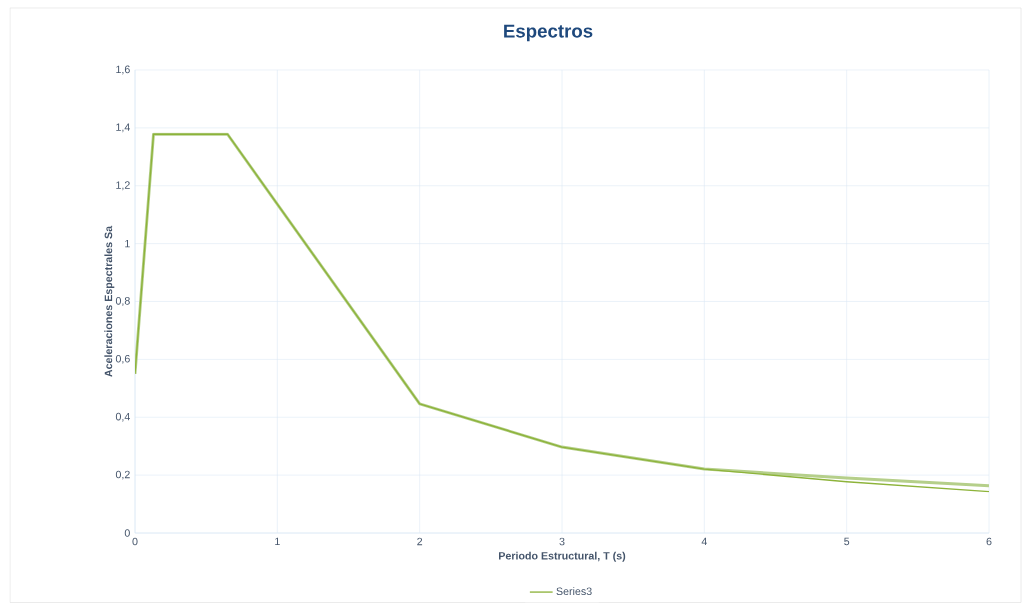 Image resolution: width=1023 pixels, height=603 pixels. What do you see at coordinates (122, 301) in the screenshot?
I see `y-tick-label: 0,8` at bounding box center [122, 301].